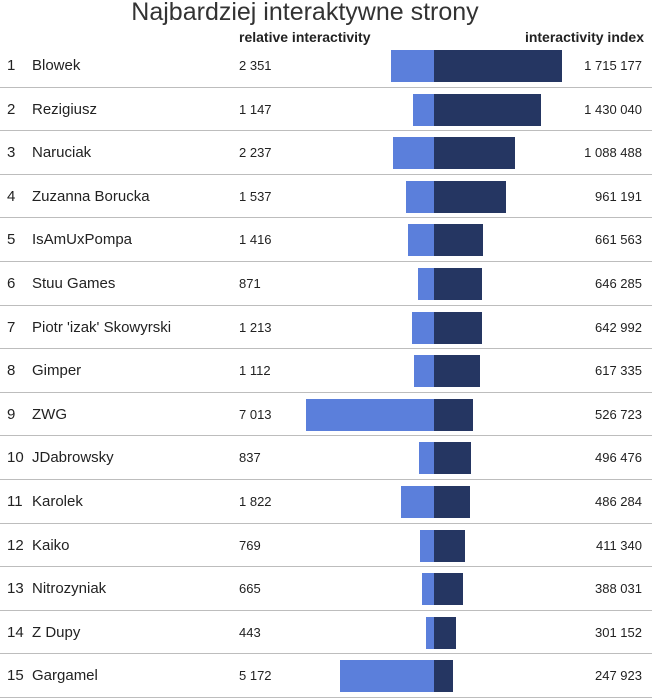  What do you see at coordinates (613, 109) in the screenshot?
I see `interactivity-index-value: 1 430 040` at bounding box center [613, 109].